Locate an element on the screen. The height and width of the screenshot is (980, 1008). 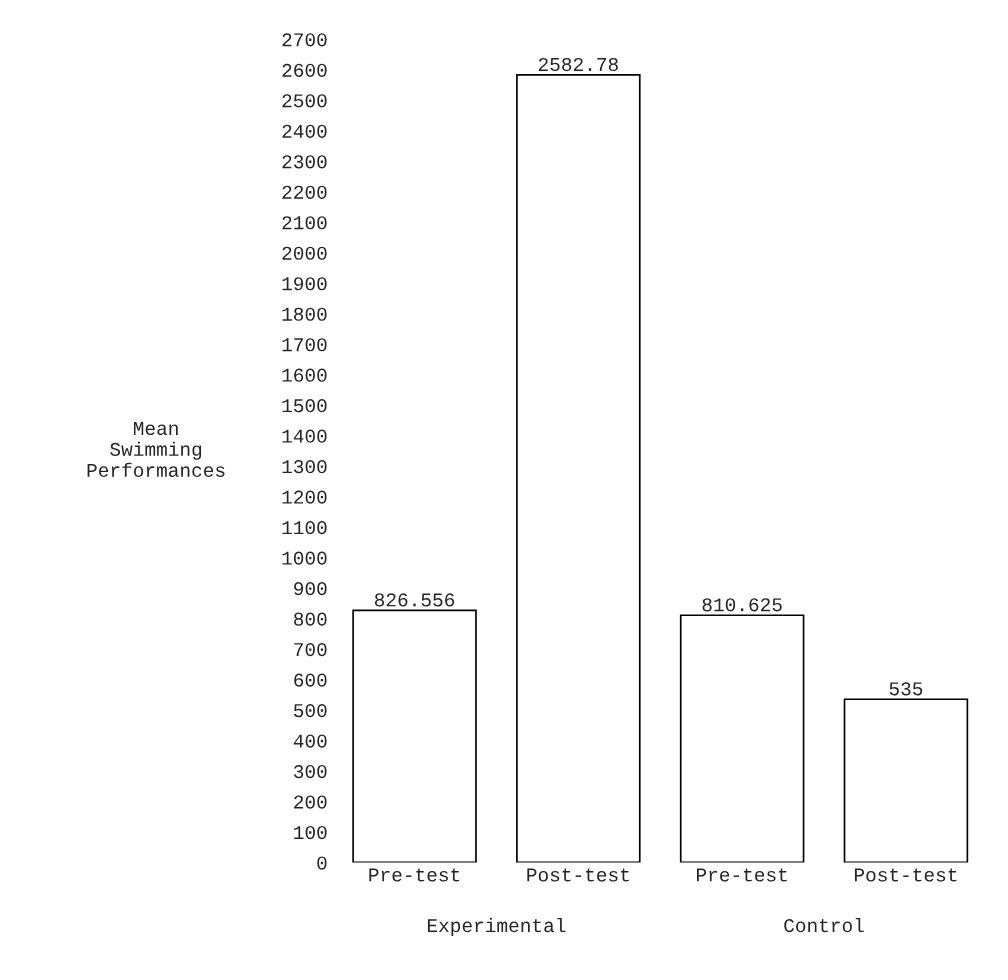
y-tick-label: 2200 is located at coordinates (304, 192).